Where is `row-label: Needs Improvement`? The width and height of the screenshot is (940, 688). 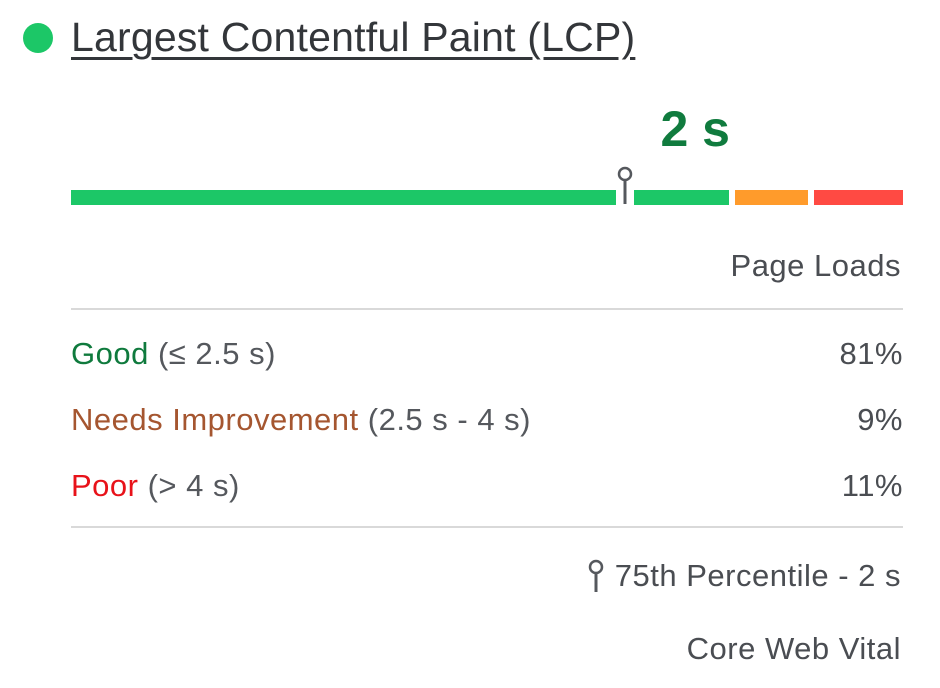 row-label: Needs Improvement is located at coordinates (215, 419).